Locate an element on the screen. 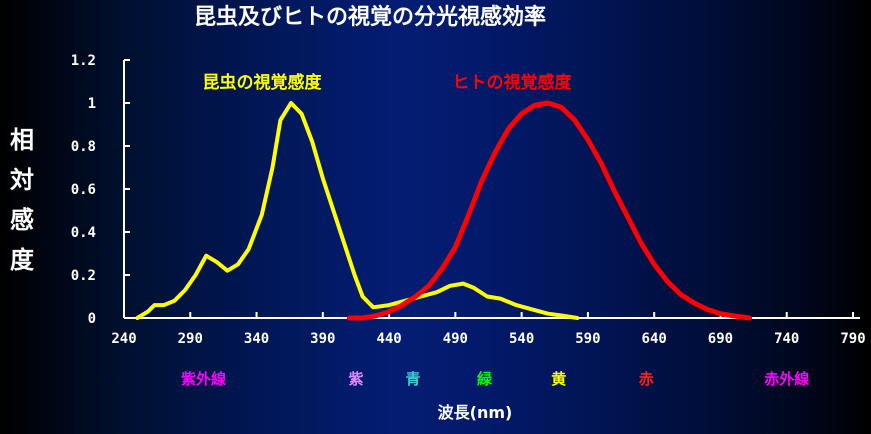 This screenshot has width=871, height=434. y-tick-label: 1 is located at coordinates (92, 104).